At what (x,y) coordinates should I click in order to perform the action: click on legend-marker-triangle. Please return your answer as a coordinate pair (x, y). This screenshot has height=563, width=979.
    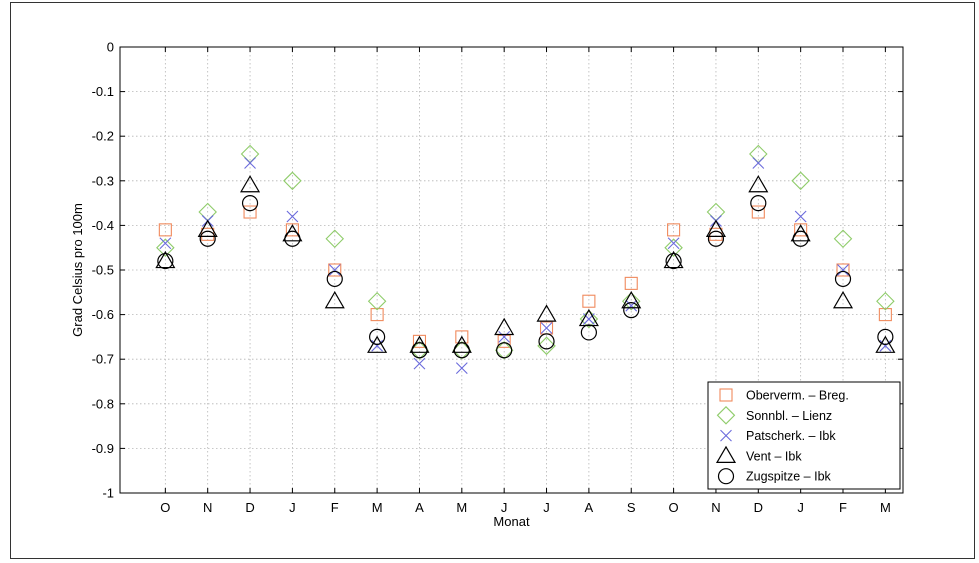
    Looking at the image, I should click on (726, 454).